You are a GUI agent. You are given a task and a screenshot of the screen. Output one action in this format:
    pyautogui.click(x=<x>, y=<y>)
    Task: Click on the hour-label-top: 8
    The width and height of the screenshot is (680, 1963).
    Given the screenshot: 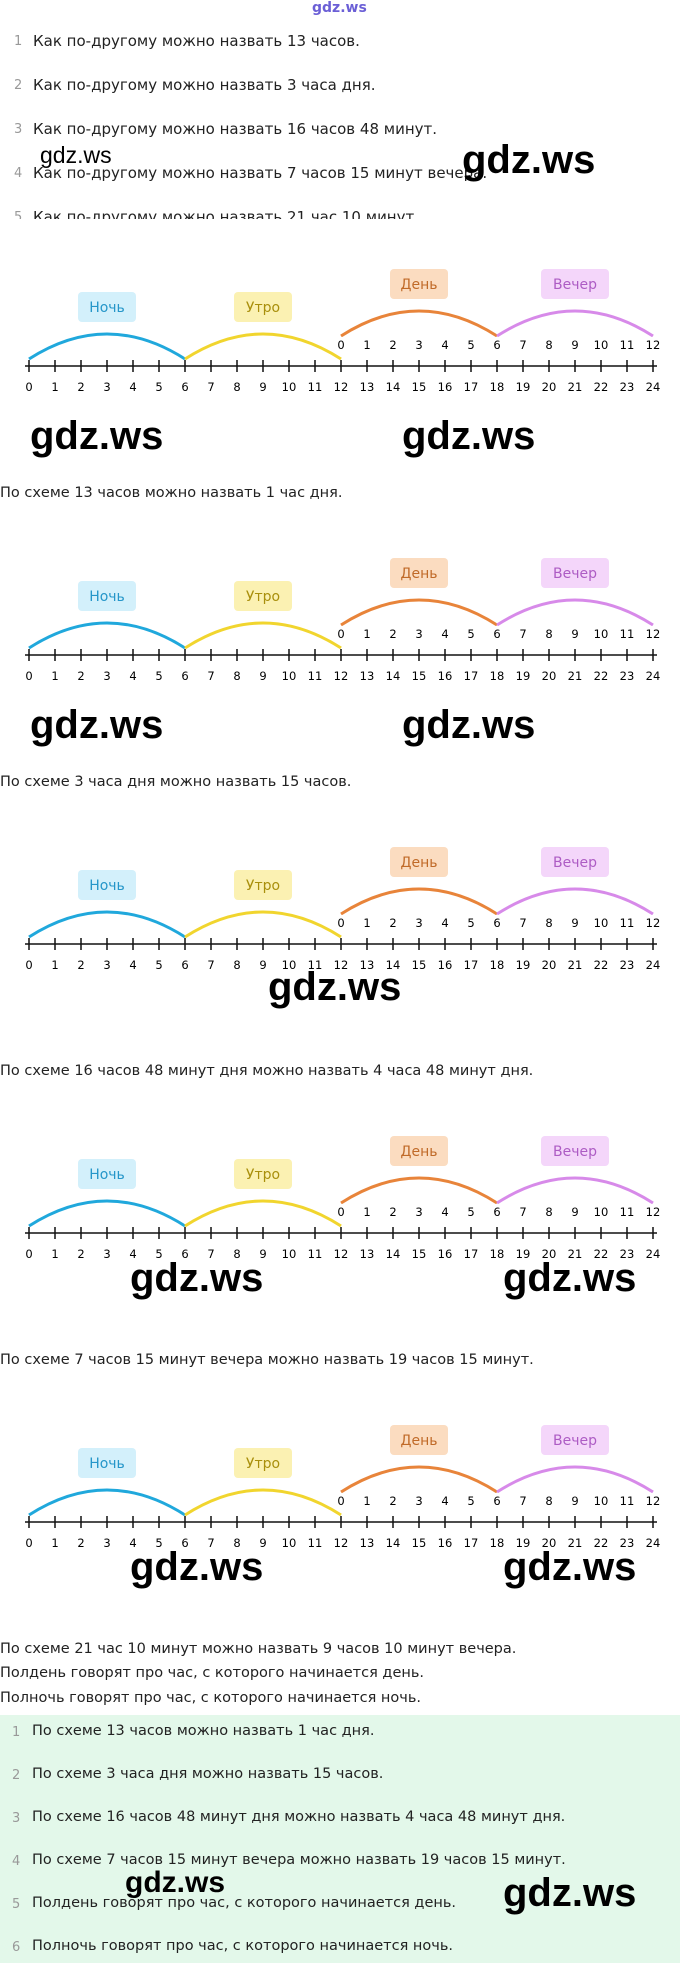 What is the action you would take?
    pyautogui.click(x=548, y=923)
    